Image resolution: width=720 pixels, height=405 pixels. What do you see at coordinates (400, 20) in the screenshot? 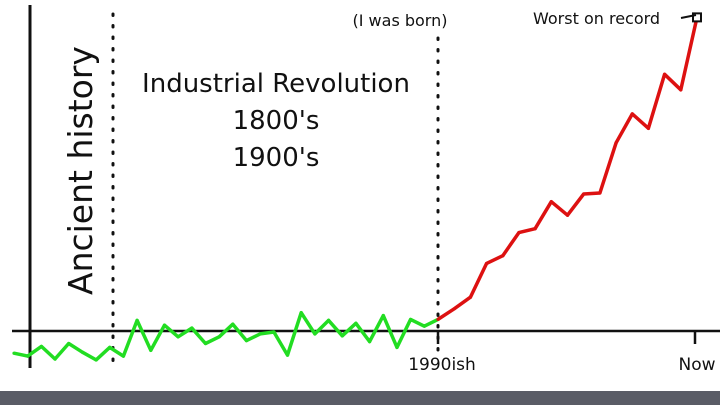
I see `era-label-born: (I was born)` at bounding box center [400, 20].